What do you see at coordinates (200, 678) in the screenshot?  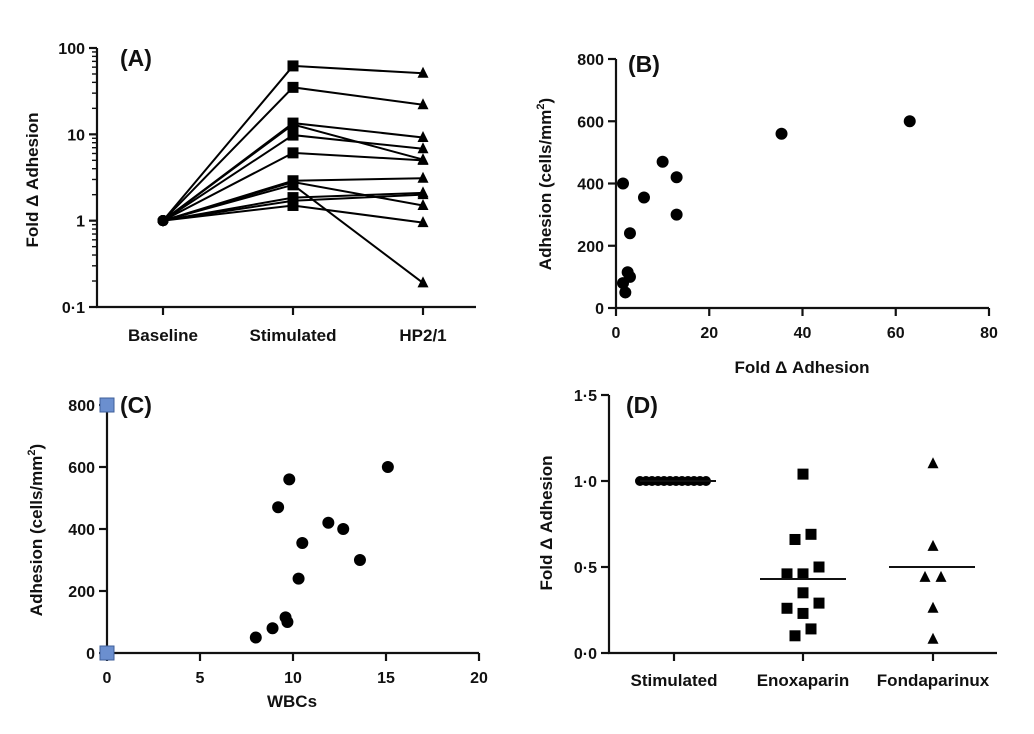 I see `x-tick-label: 5` at bounding box center [200, 678].